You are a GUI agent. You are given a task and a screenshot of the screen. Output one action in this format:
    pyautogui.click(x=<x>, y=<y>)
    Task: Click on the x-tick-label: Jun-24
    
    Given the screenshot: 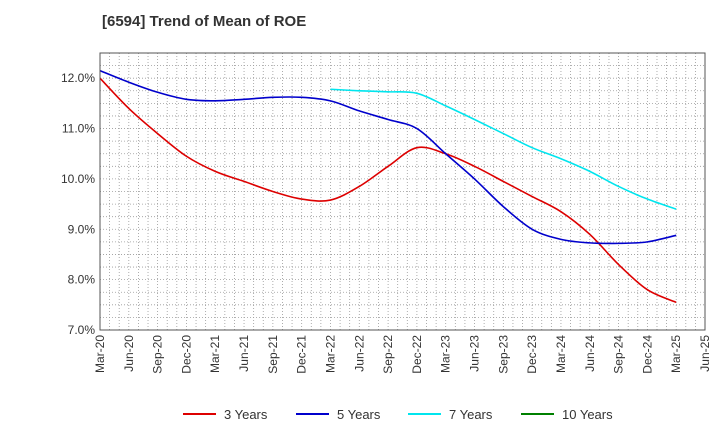 What is the action you would take?
    pyautogui.click(x=590, y=353)
    